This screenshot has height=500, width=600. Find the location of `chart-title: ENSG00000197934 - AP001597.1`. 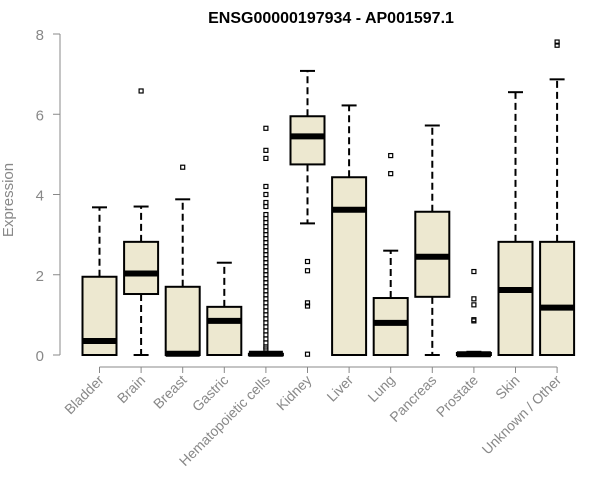

chart-title: ENSG00000197934 - AP001597.1 is located at coordinates (331, 18).